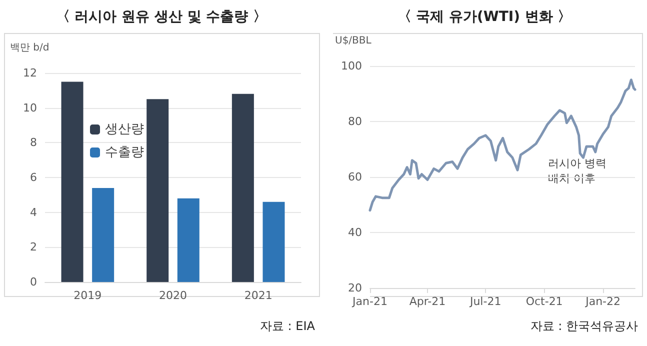  Describe the element at coordinates (351, 66) in the screenshot. I see `y-tick-label: 100` at that location.